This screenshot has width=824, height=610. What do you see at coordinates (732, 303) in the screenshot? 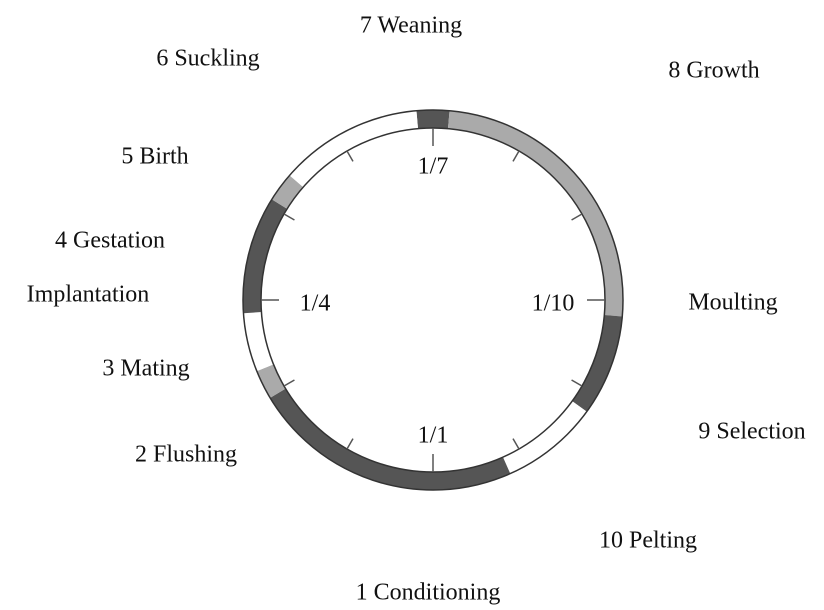
I see `stage-label: Moulting` at bounding box center [732, 303].